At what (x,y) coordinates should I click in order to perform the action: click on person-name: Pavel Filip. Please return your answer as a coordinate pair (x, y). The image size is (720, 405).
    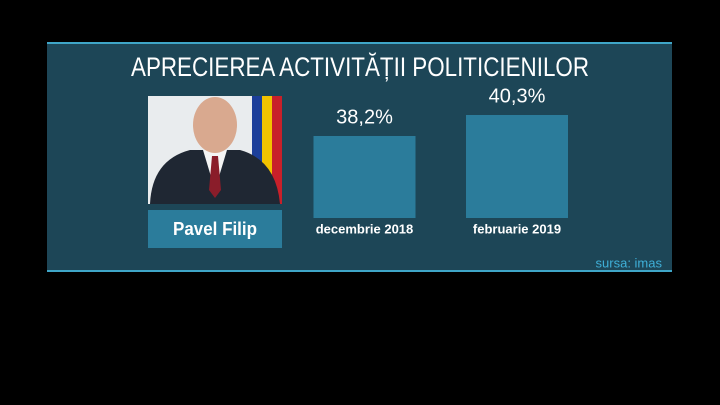
    Looking at the image, I should click on (215, 229).